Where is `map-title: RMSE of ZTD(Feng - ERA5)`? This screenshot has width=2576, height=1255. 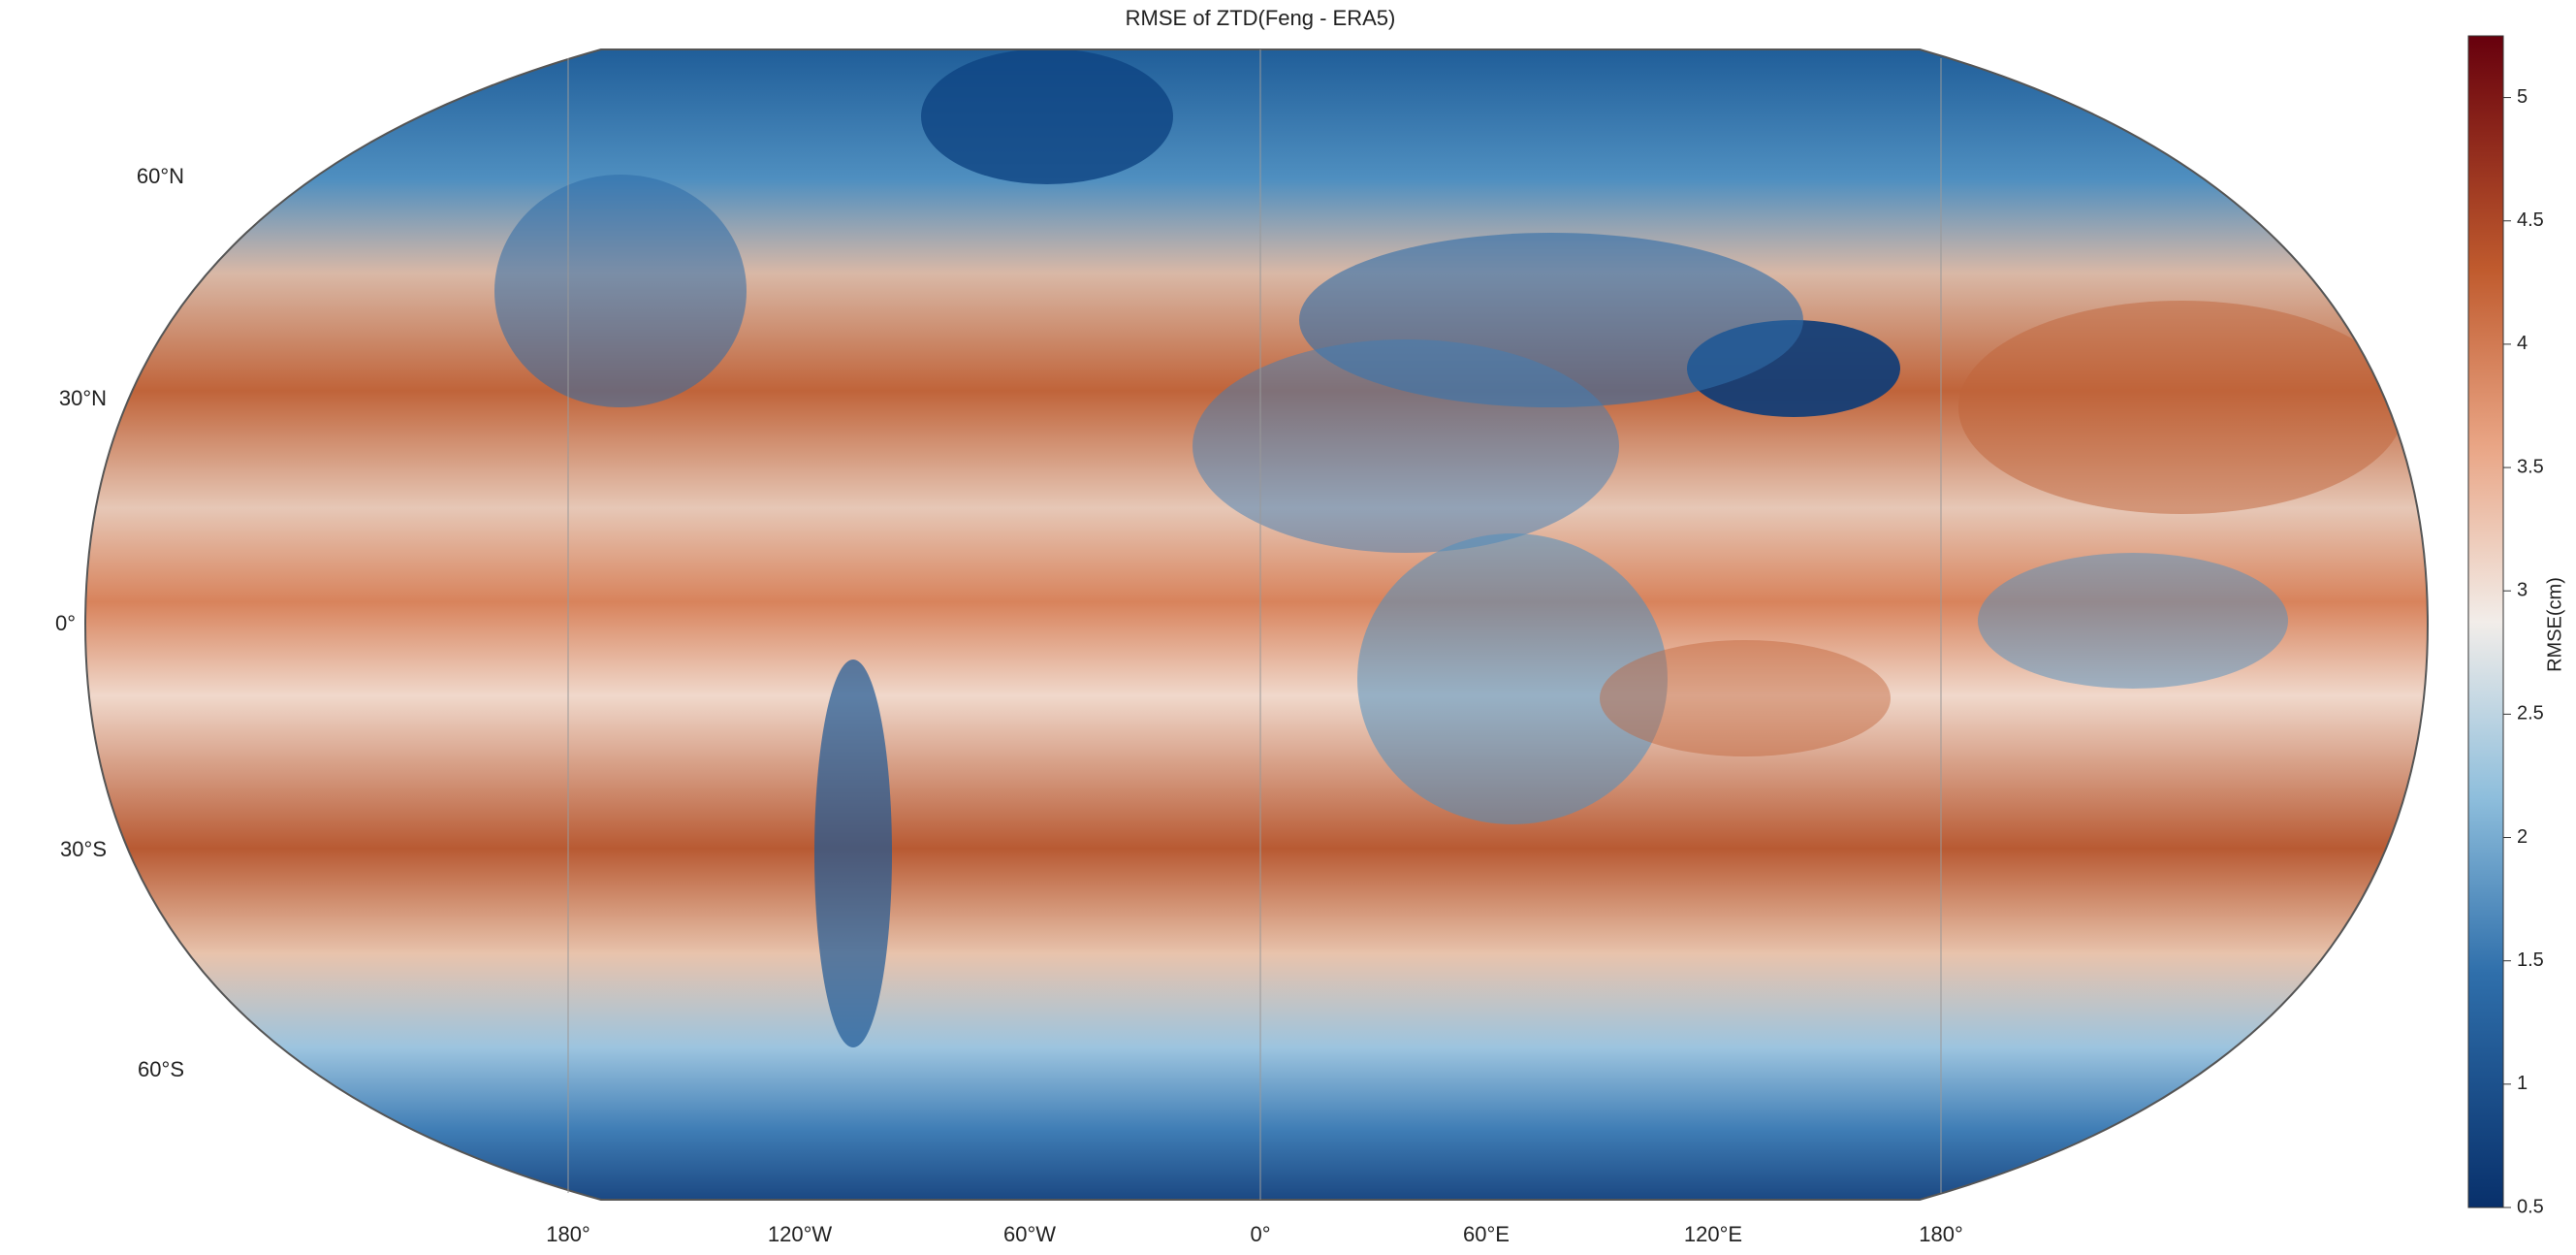 map-title: RMSE of ZTD(Feng - ERA5) is located at coordinates (1261, 18).